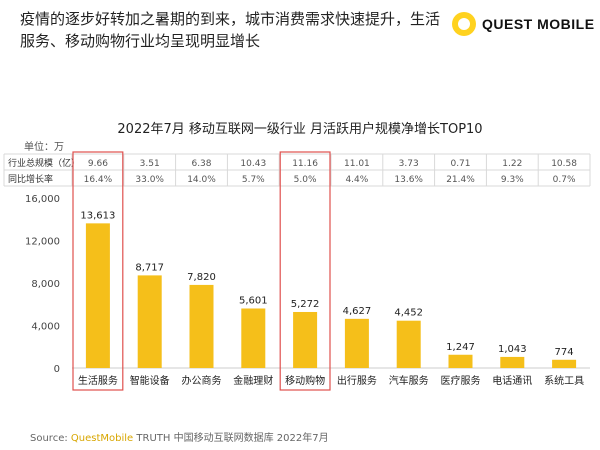 The width and height of the screenshot is (600, 450). What do you see at coordinates (564, 164) in the screenshot?
I see `table-cell: 10.58` at bounding box center [564, 164].